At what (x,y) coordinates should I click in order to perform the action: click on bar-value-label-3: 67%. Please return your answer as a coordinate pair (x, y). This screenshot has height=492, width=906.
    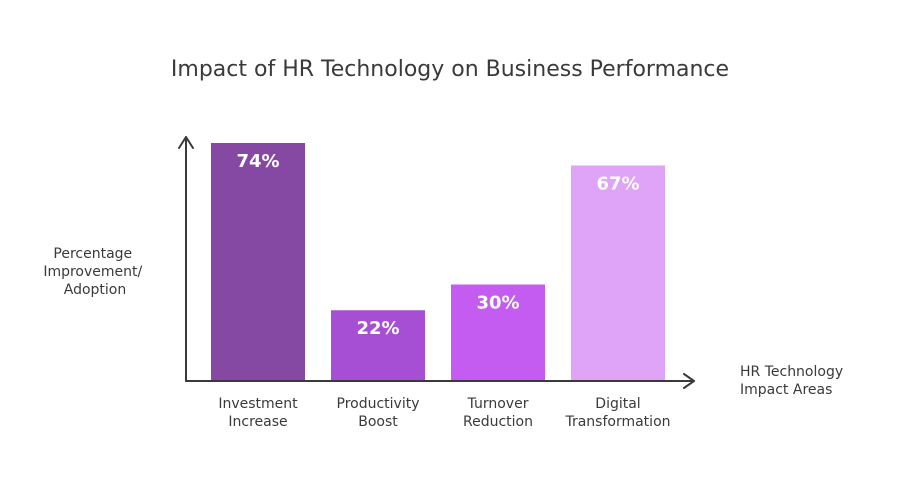
    Looking at the image, I should click on (617, 184).